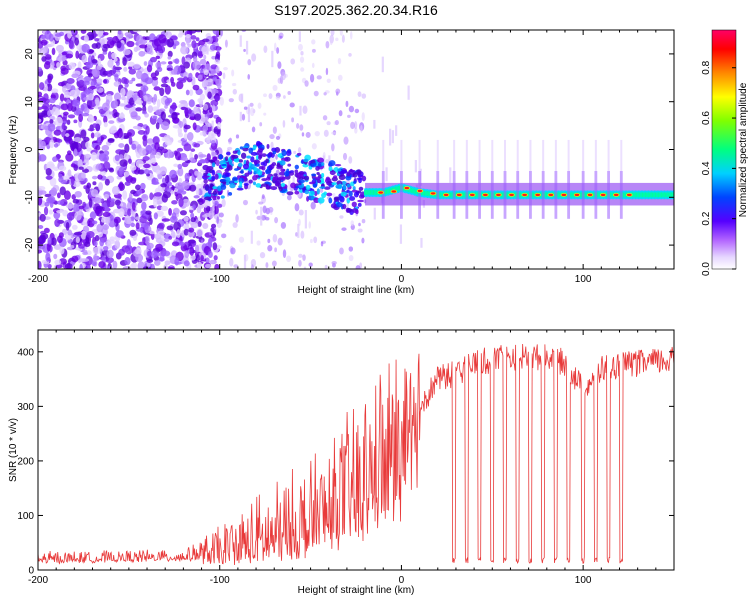 This screenshot has height=600, width=750. I want to click on spectrogram-fringe-faint, so click(583, 155).